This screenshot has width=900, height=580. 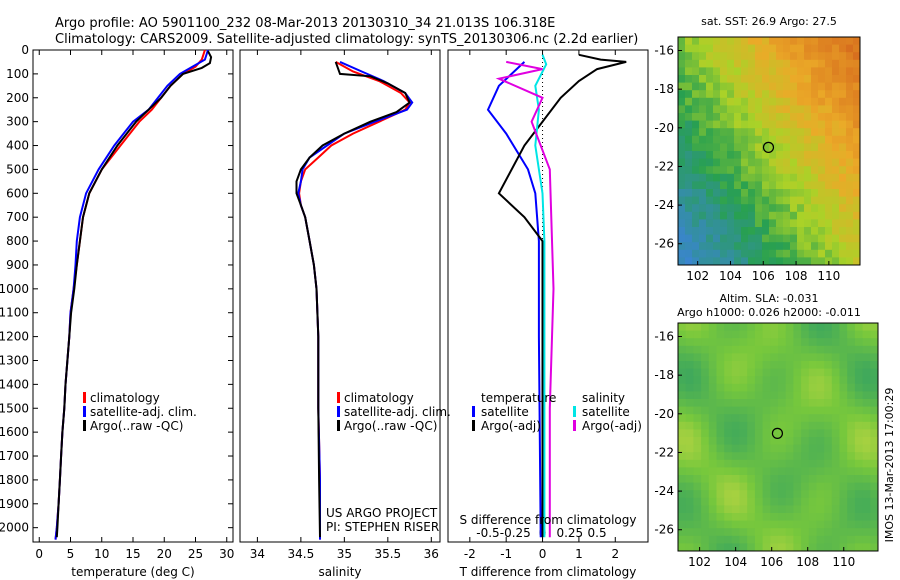 I want to click on legend-label-argo: Argo(..raw -QC), so click(x=136, y=426).